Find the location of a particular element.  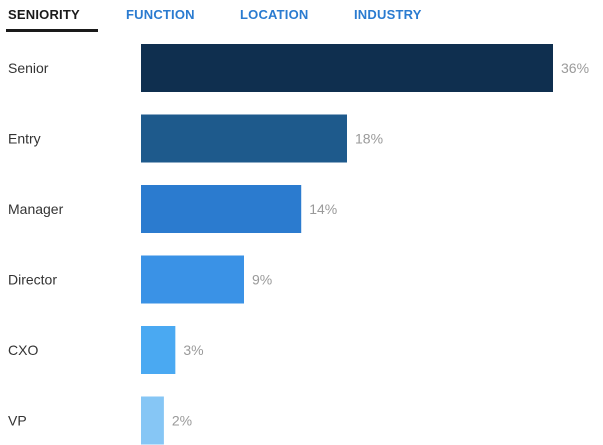

category-label-manager: Manager is located at coordinates (36, 209).